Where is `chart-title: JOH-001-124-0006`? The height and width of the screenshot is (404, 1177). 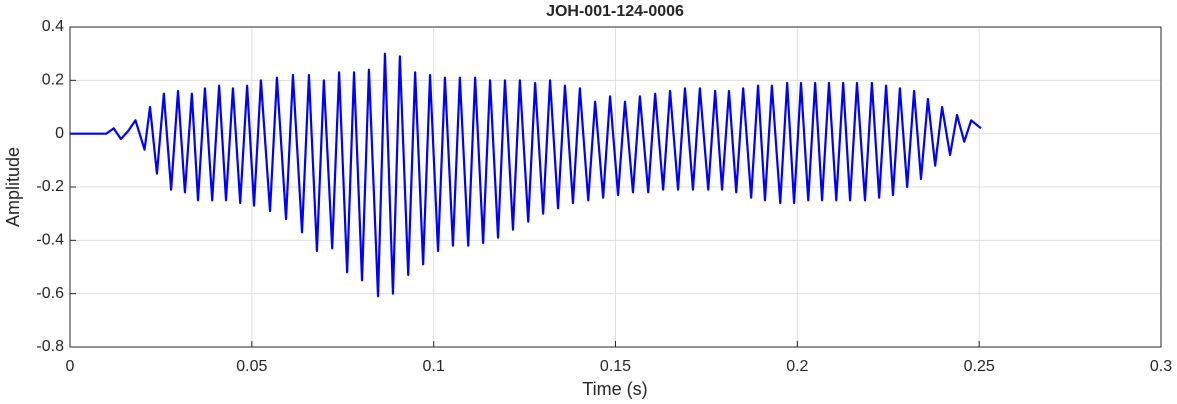
chart-title: JOH-001-124-0006 is located at coordinates (615, 11).